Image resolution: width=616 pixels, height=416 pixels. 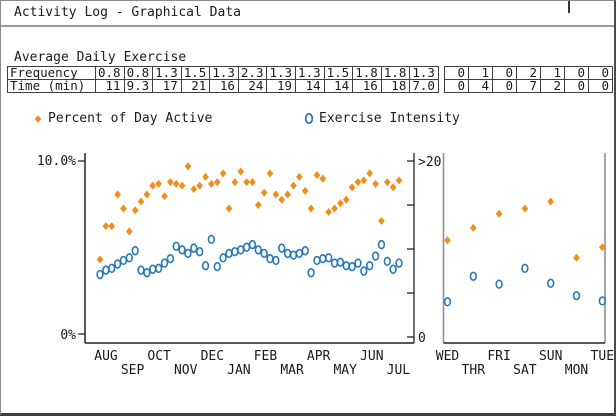 What do you see at coordinates (367, 86) in the screenshot?
I see `value-cell: 16` at bounding box center [367, 86].